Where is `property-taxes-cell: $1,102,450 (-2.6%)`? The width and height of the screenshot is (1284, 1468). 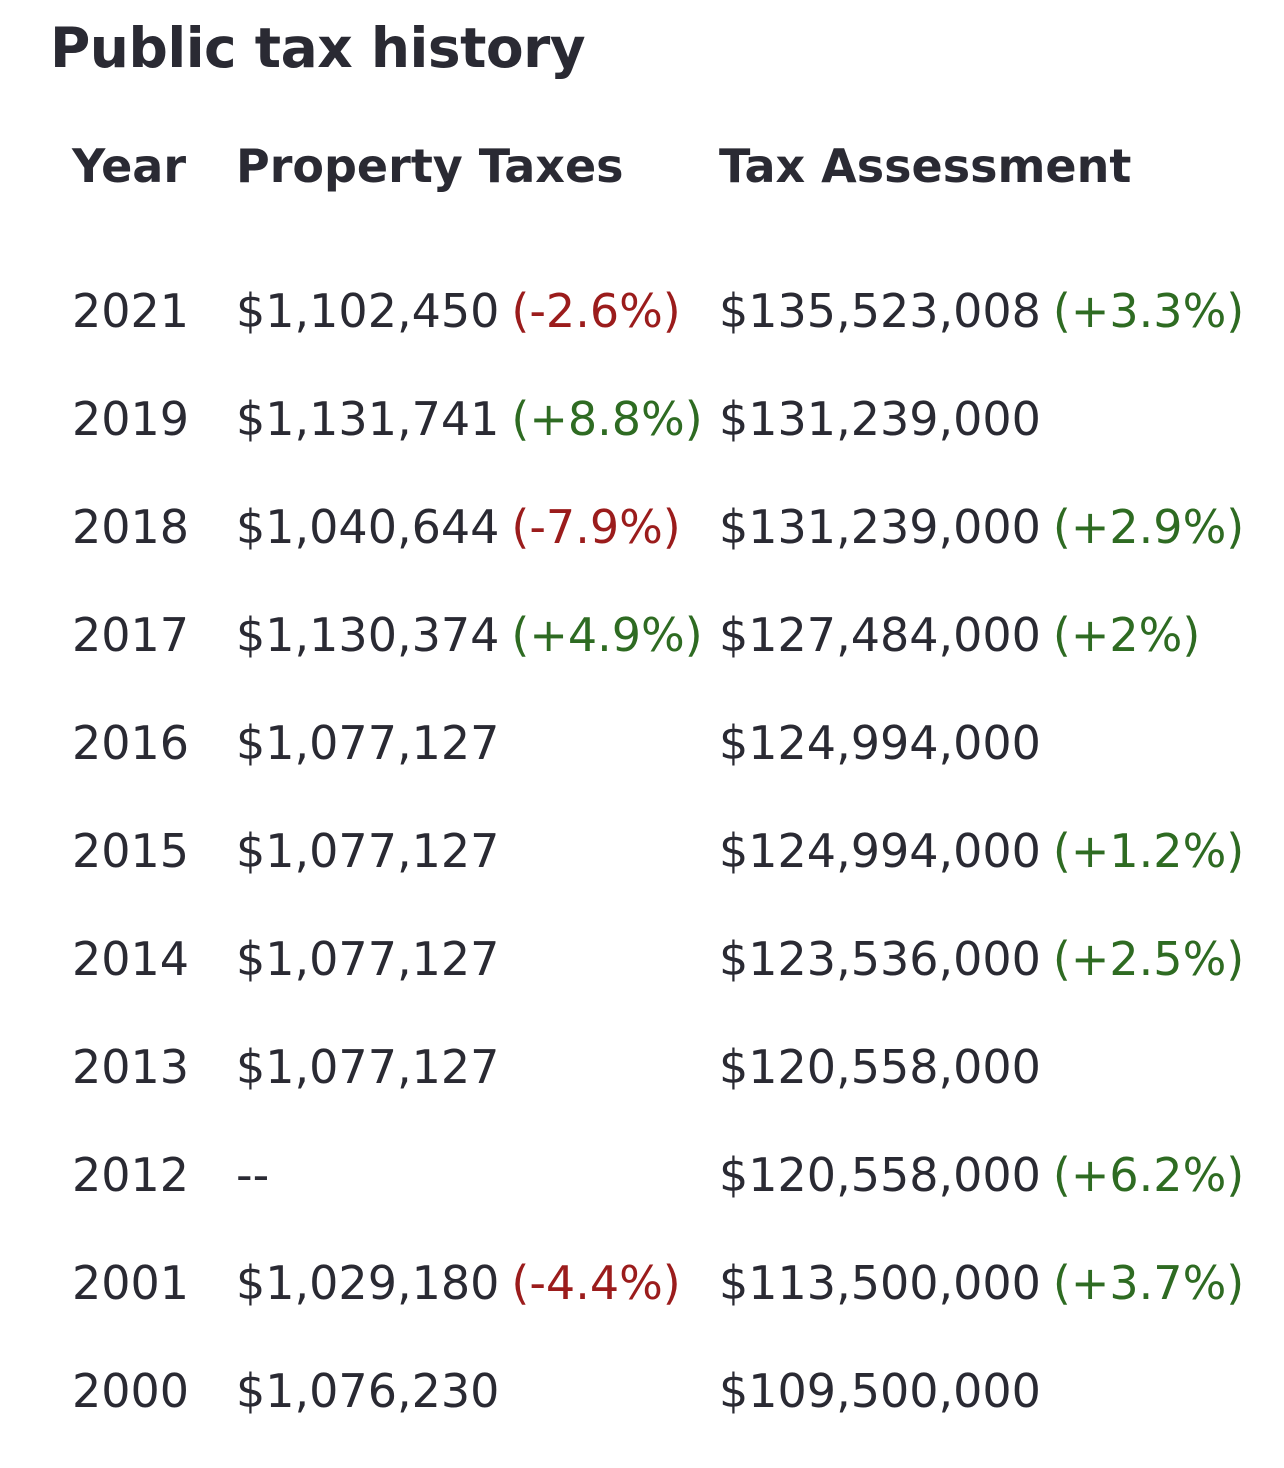 property-taxes-cell: $1,102,450 (-2.6%) is located at coordinates (458, 311).